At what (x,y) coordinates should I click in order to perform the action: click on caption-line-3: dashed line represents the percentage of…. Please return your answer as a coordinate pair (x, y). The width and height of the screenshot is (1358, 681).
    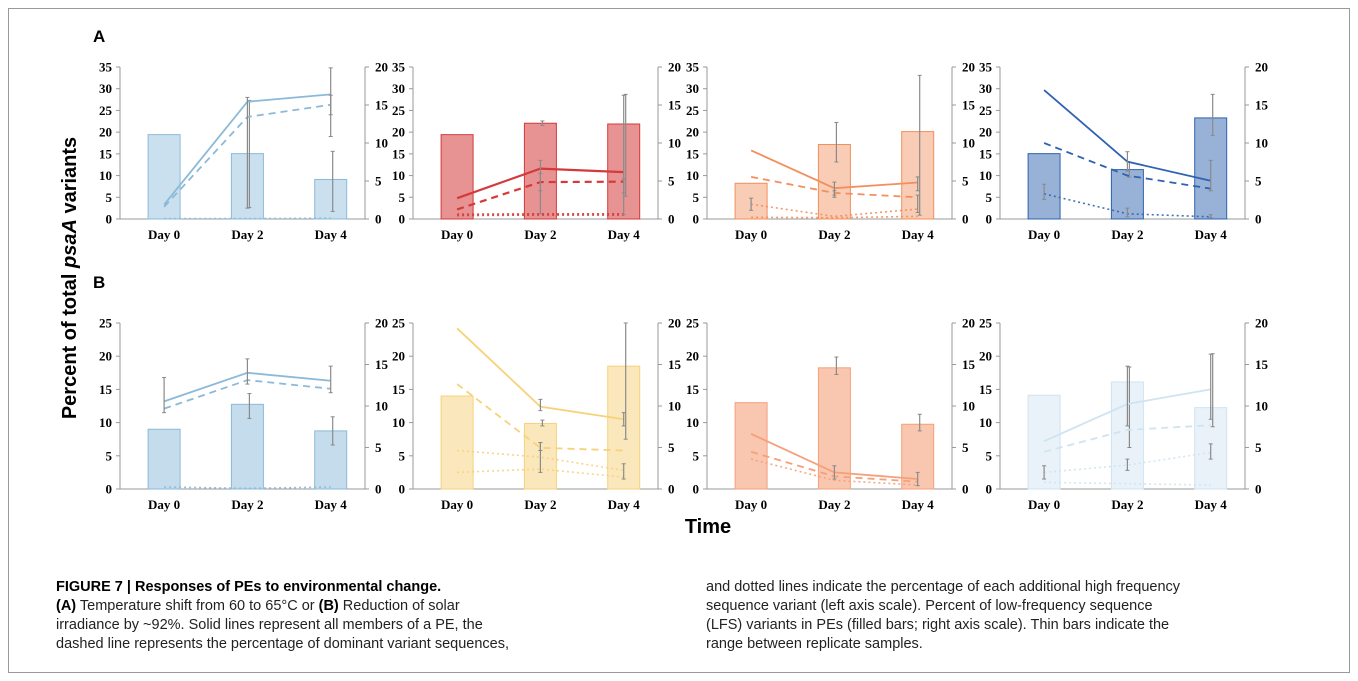
    Looking at the image, I should click on (283, 644).